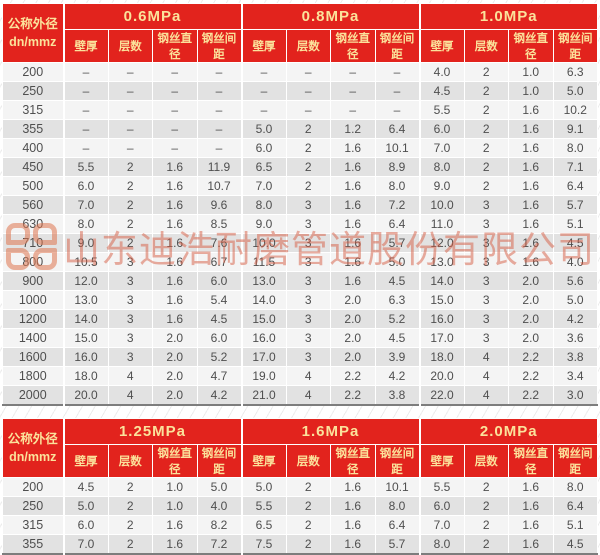  What do you see at coordinates (263, 357) in the screenshot?
I see `value-cell: 17.0` at bounding box center [263, 357].